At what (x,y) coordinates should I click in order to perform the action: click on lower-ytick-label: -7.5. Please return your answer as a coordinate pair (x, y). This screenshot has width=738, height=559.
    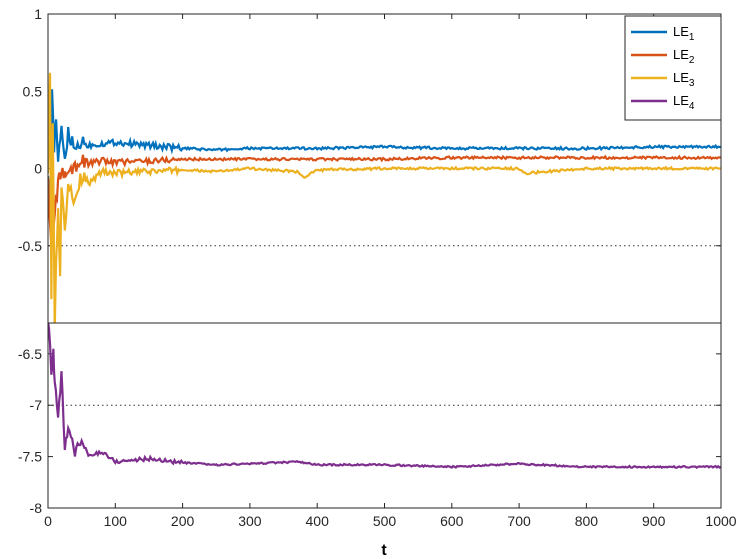
    Looking at the image, I should click on (30, 457).